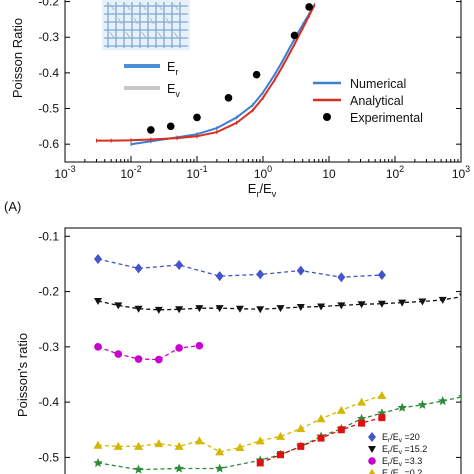  I want to click on inset-legend-ev-label: Ev, so click(173, 90).